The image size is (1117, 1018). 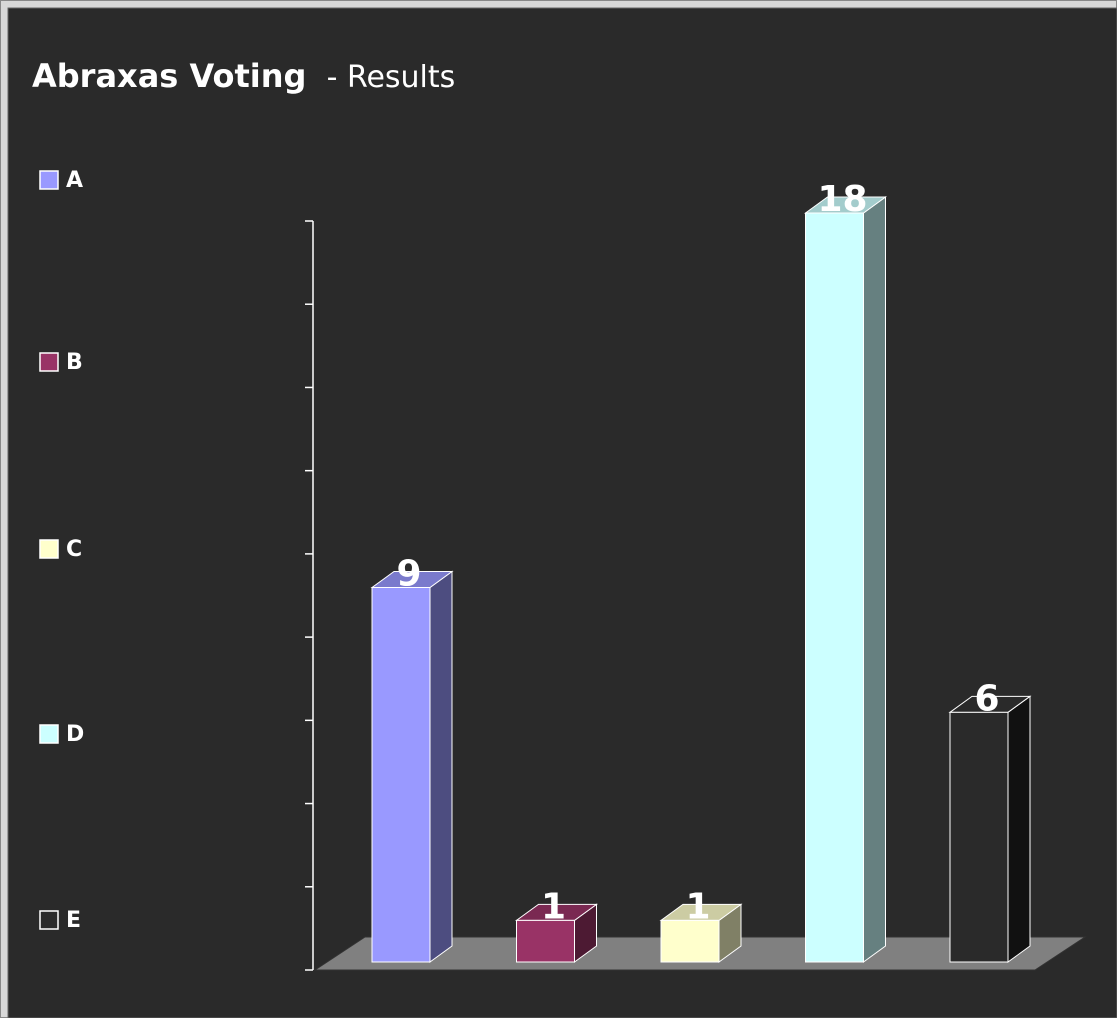 I want to click on chart-title: Abraxas Voting - Results, so click(x=243, y=76).